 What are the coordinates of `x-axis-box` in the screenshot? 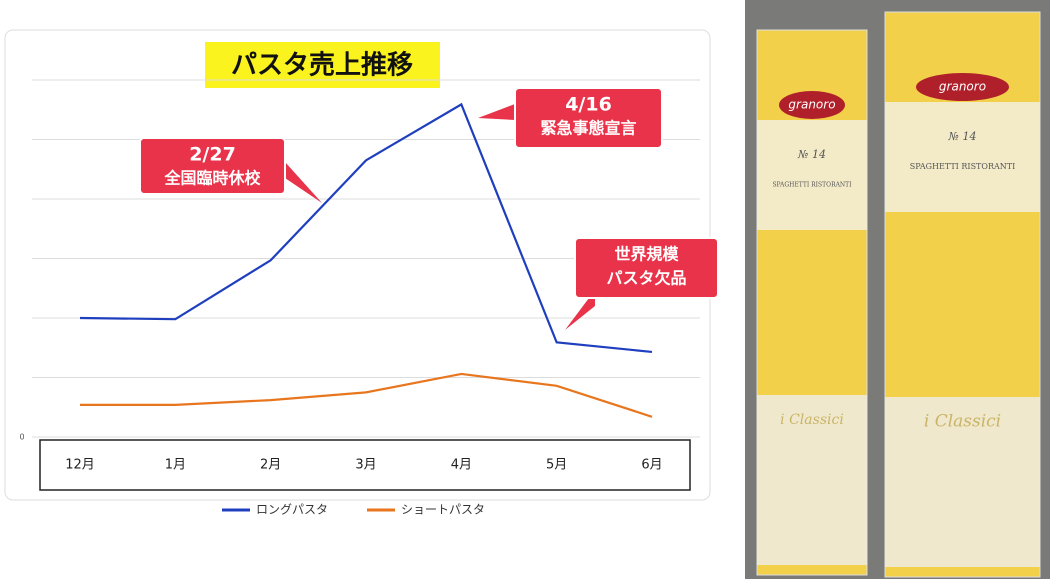 It's located at (365, 465).